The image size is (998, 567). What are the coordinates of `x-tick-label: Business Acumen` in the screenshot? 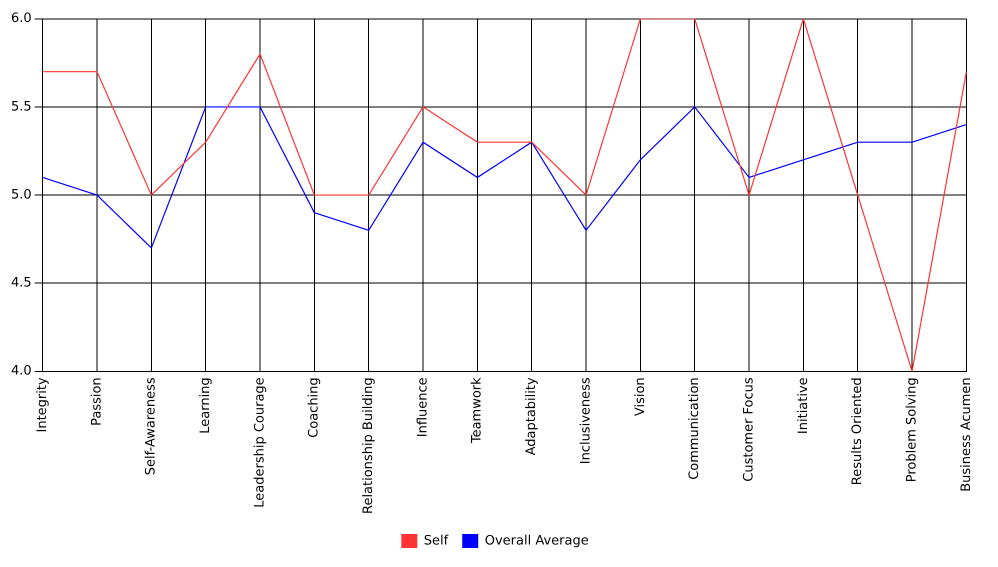 It's located at (966, 434).